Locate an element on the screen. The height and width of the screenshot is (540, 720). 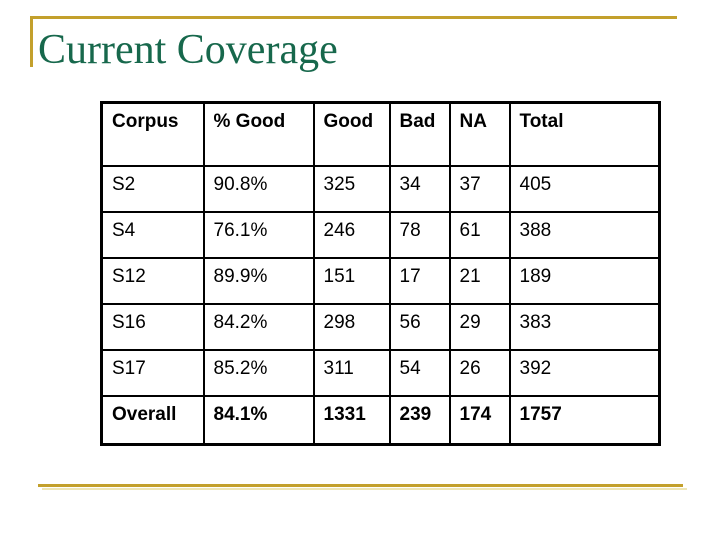
table-cell: 383 is located at coordinates (584, 326).